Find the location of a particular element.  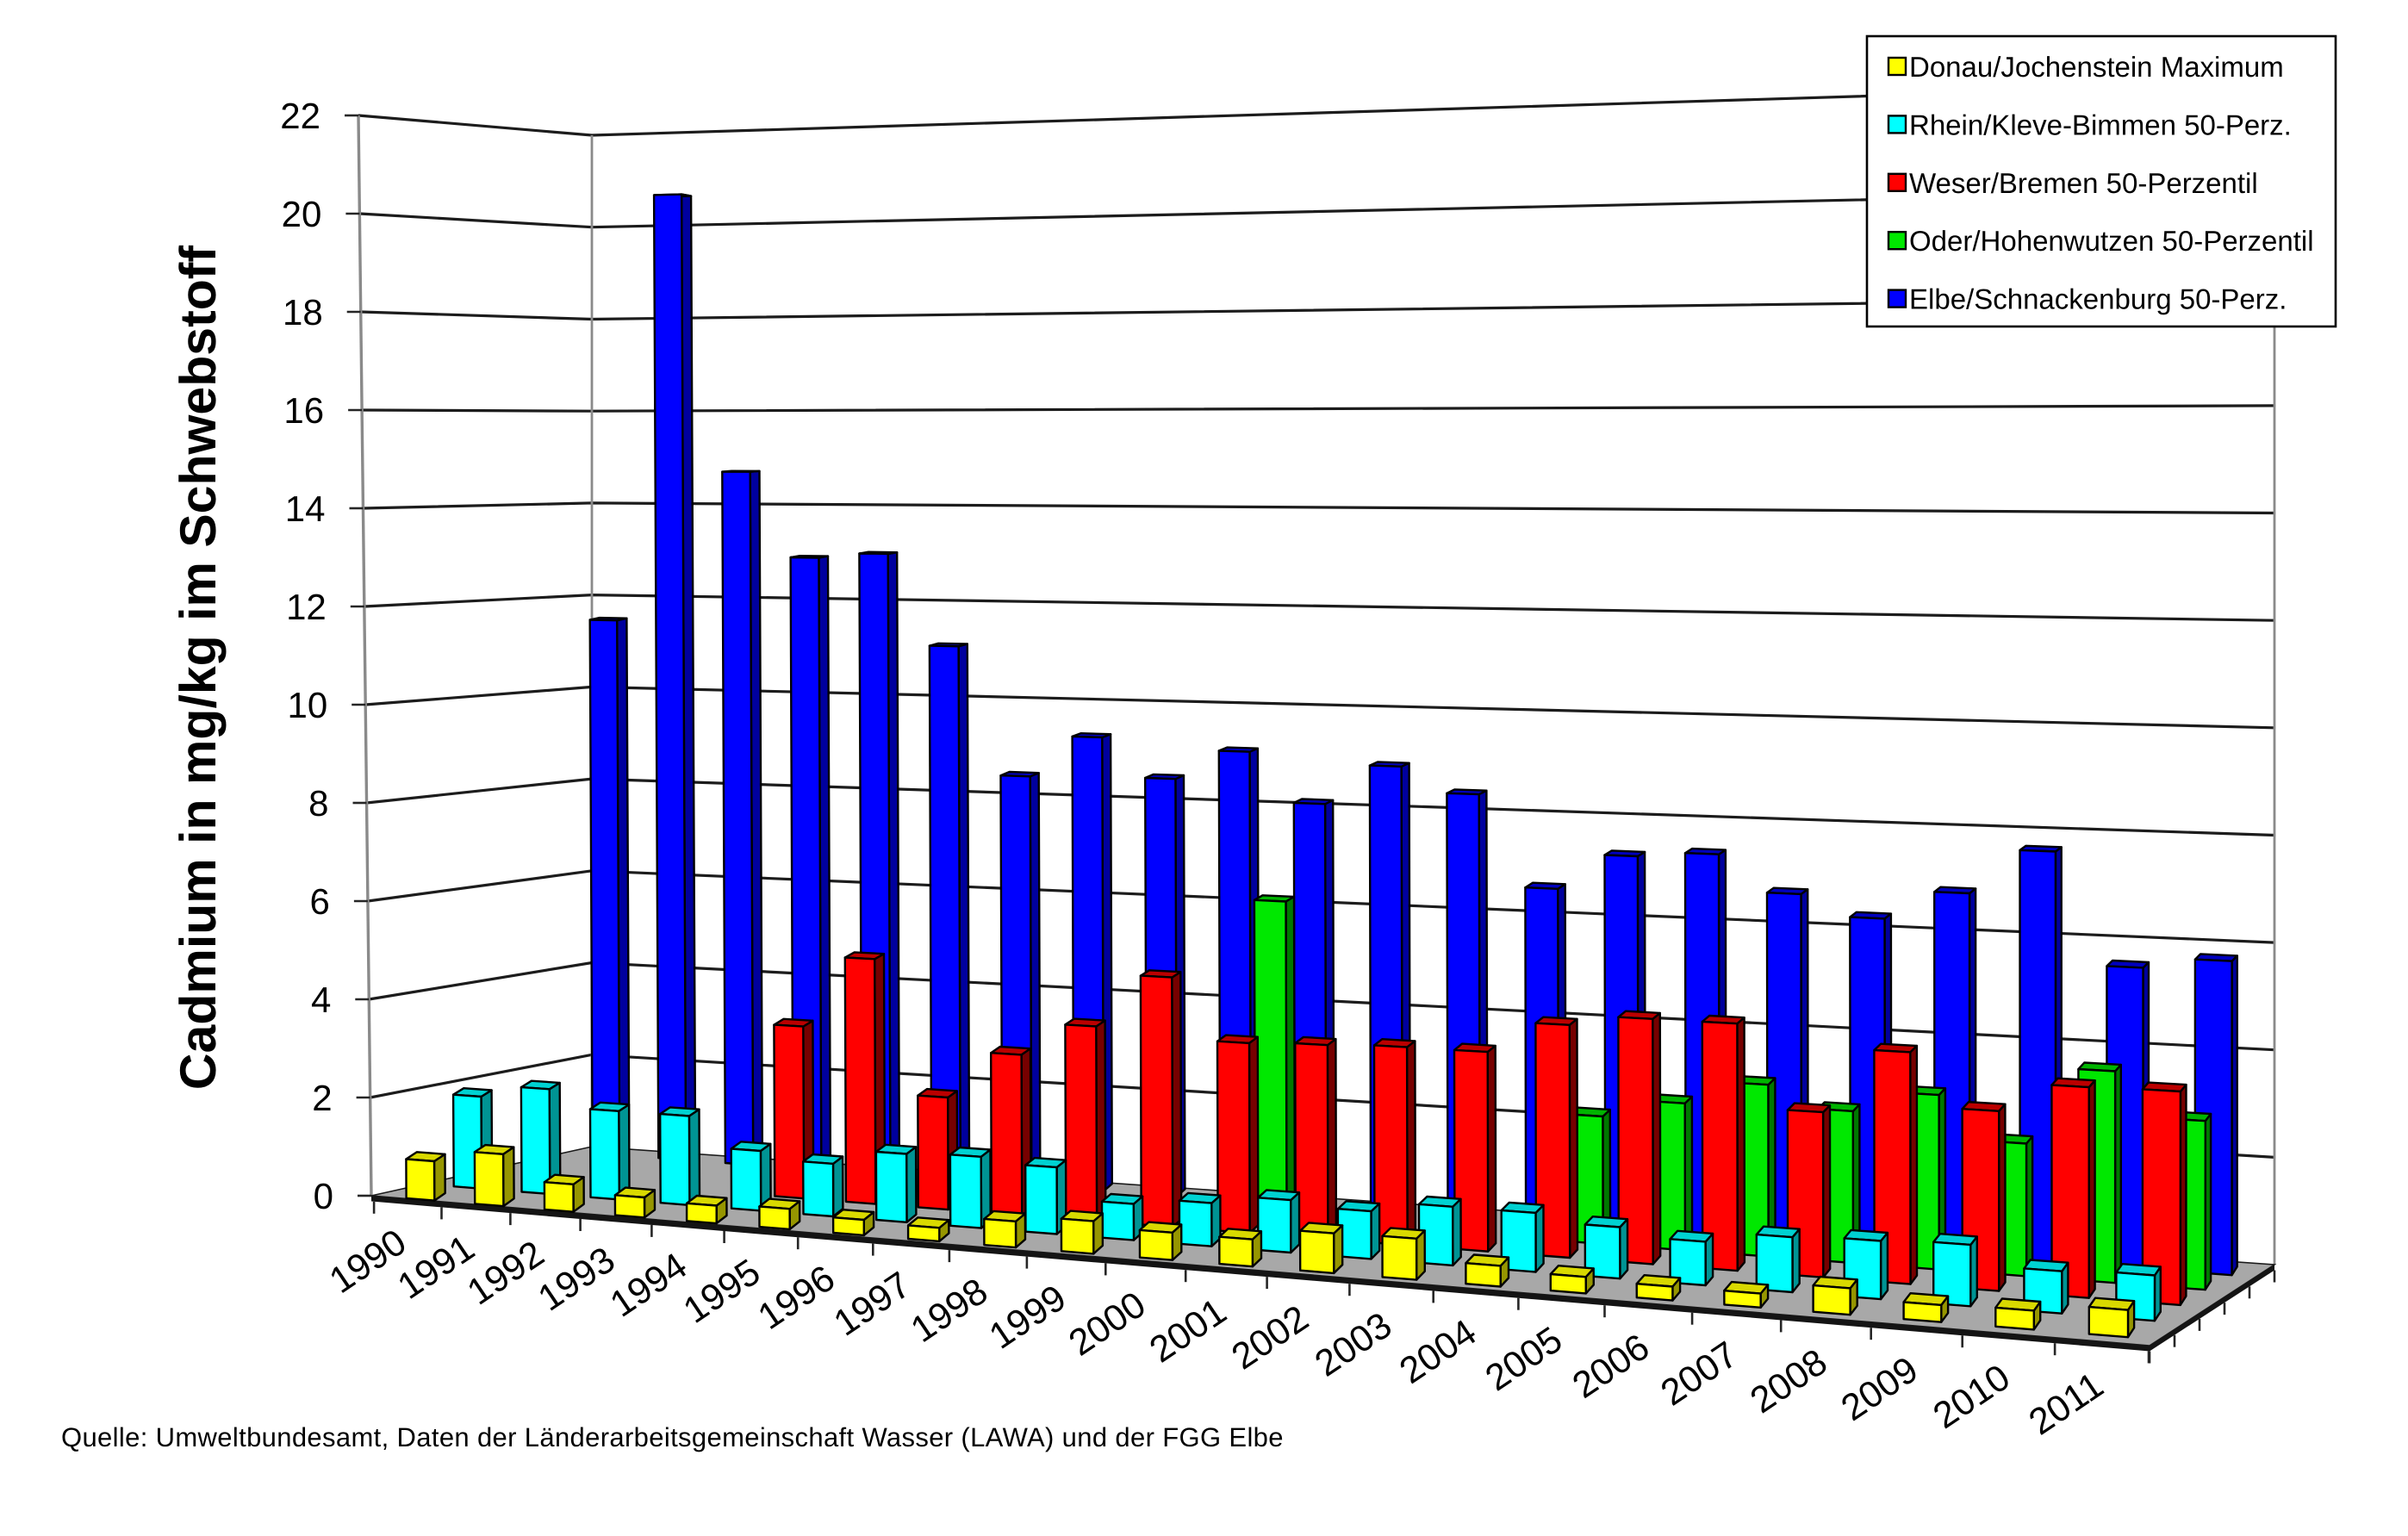

svg-text: Rhein/Kleve-Bimmen 50-Perz. is located at coordinates (2101, 124).